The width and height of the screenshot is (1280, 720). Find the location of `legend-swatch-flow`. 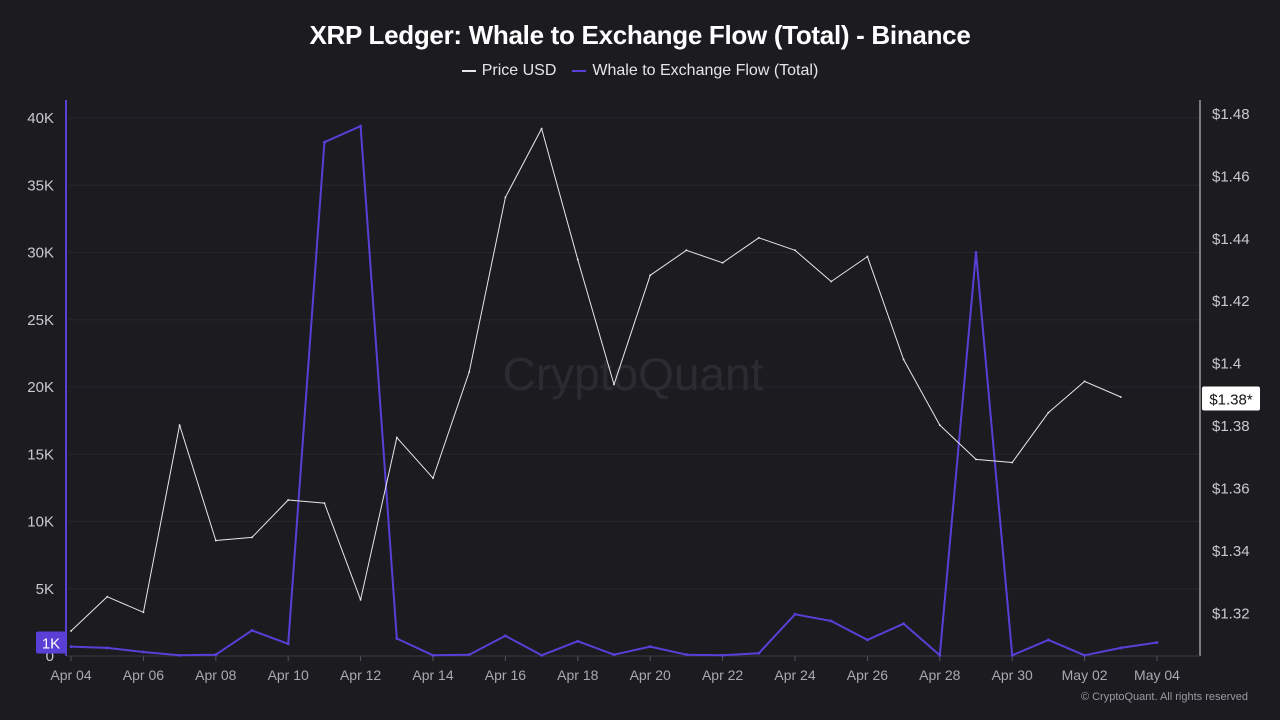

legend-swatch-flow is located at coordinates (579, 71).